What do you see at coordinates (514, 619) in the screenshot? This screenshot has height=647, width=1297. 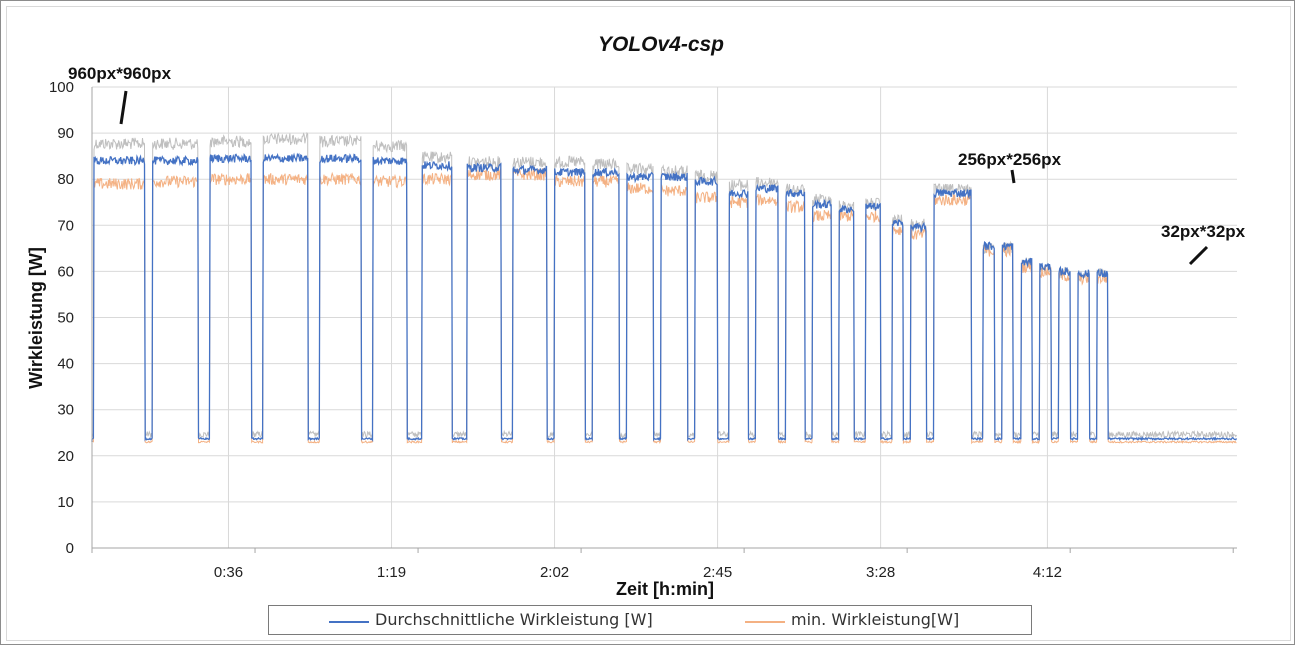 I see `legend-label-average: Durchschnittliche Wirkleistung [W]` at bounding box center [514, 619].